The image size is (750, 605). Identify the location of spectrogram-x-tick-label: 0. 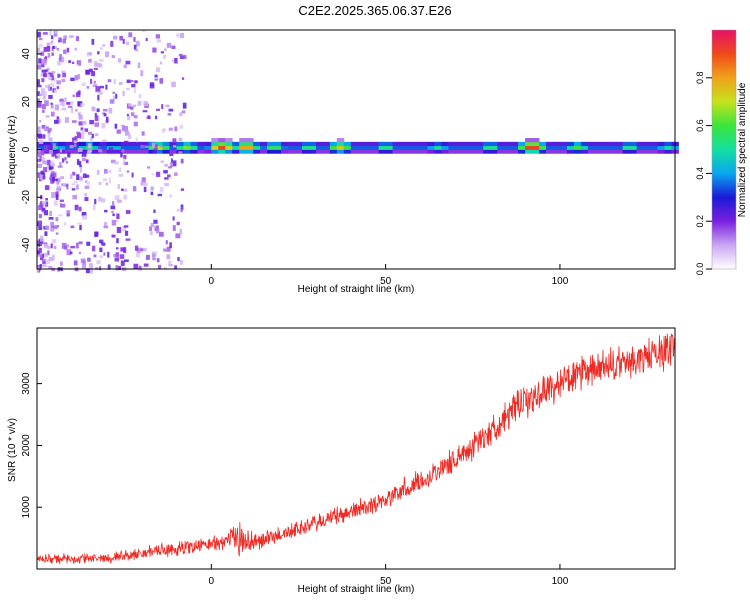
(212, 281).